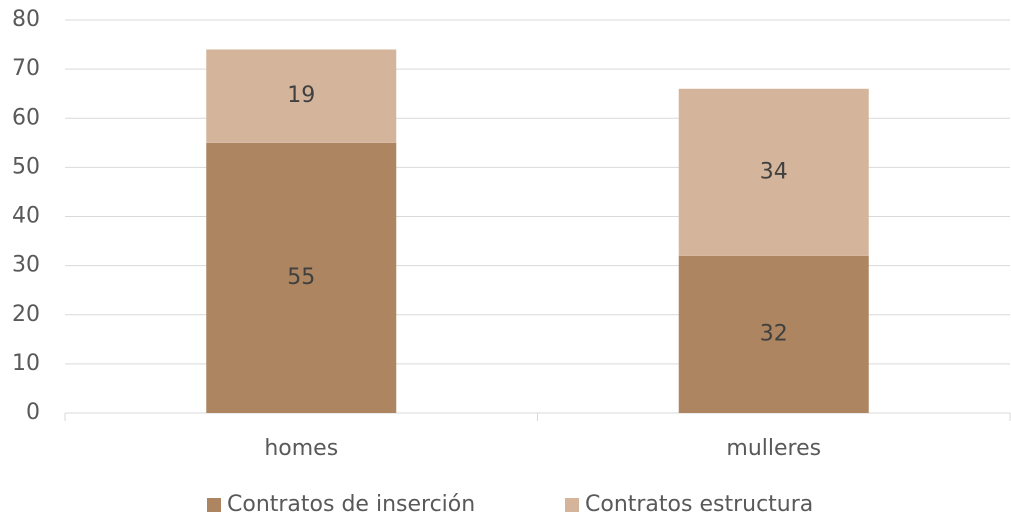  Describe the element at coordinates (26, 363) in the screenshot. I see `y-tick-label: 10` at that location.